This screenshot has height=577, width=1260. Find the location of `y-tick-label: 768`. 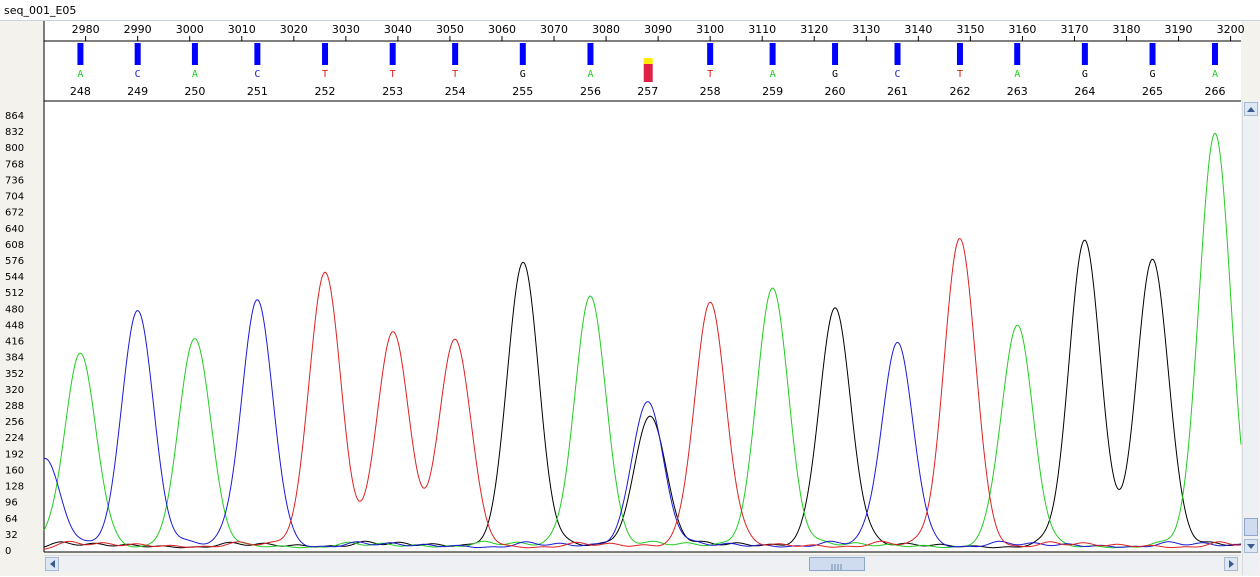

y-tick-label: 768 is located at coordinates (14, 164).